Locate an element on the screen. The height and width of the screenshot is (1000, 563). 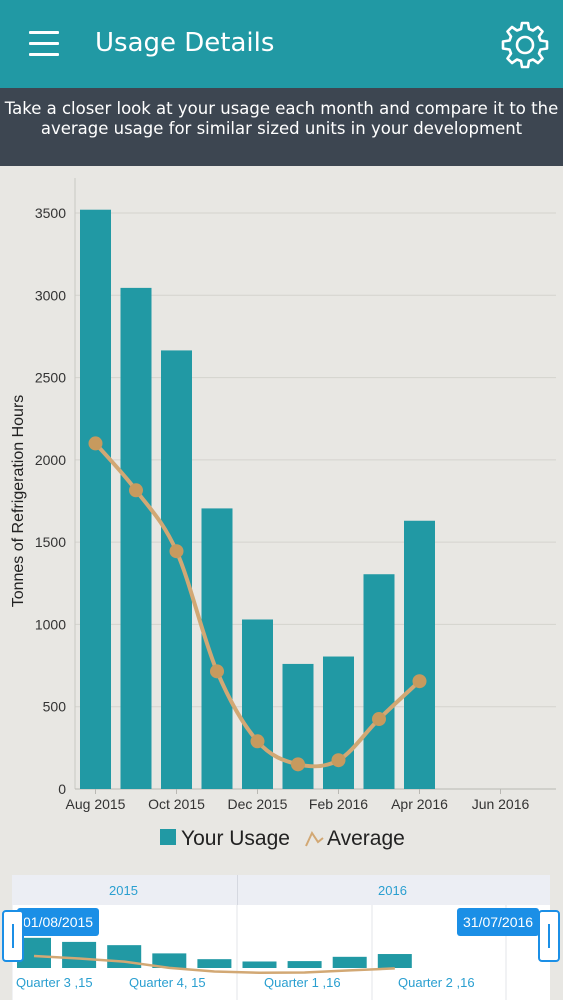
y-tick-label: 0 is located at coordinates (62, 789).